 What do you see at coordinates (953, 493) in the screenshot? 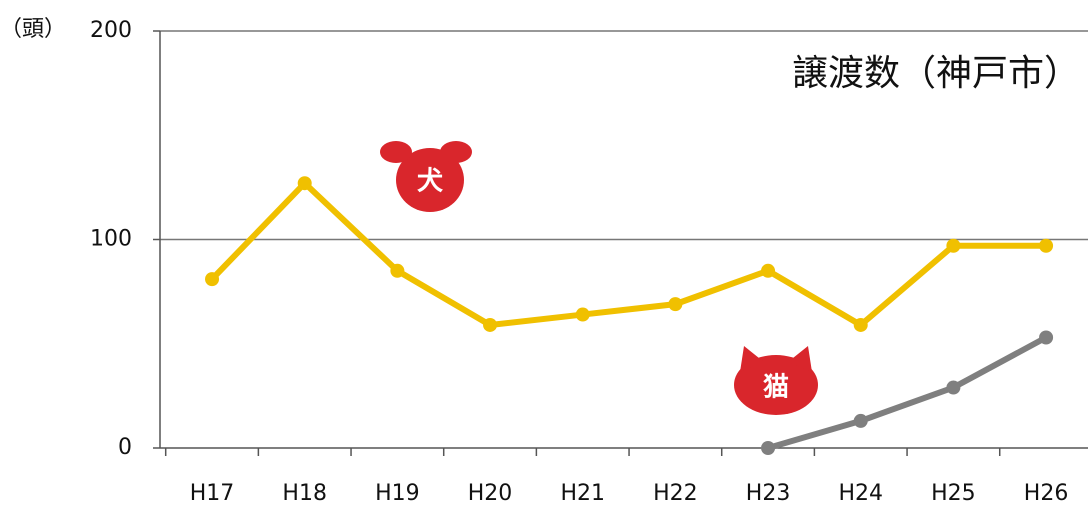
I see `x-tick-label: H25` at bounding box center [953, 493].